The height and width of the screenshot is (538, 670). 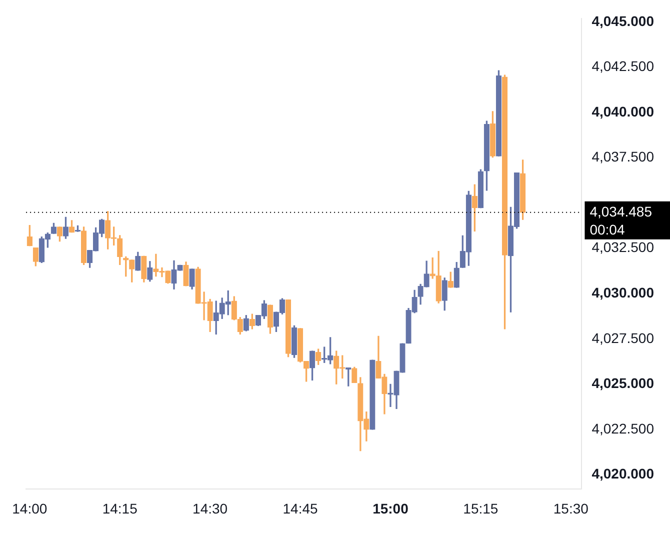 What do you see at coordinates (390, 508) in the screenshot?
I see `x-tick-label: 15:00` at bounding box center [390, 508].